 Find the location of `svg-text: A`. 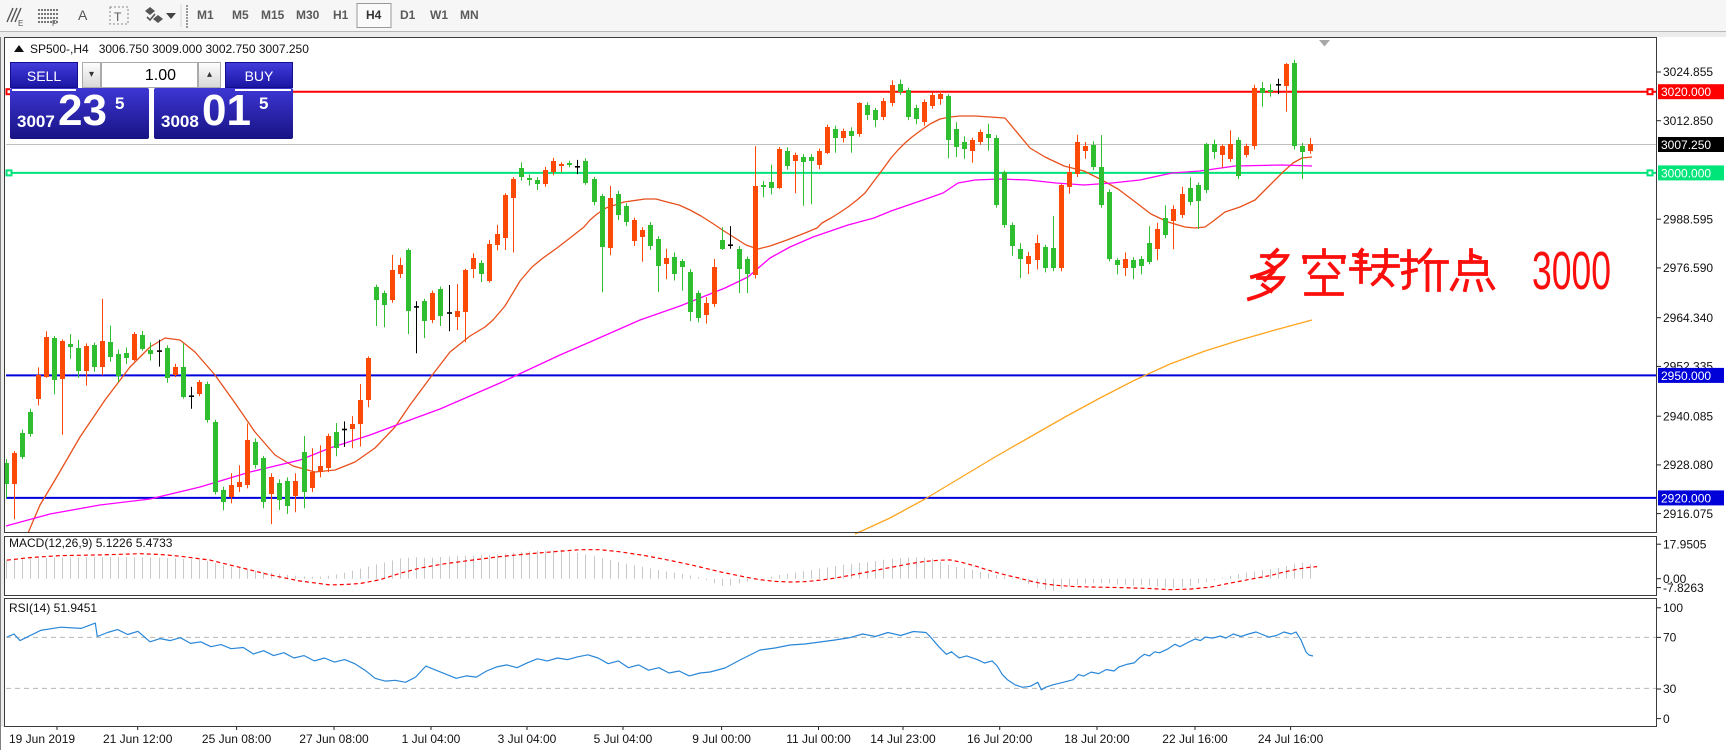

svg-text: A is located at coordinates (83, 15).